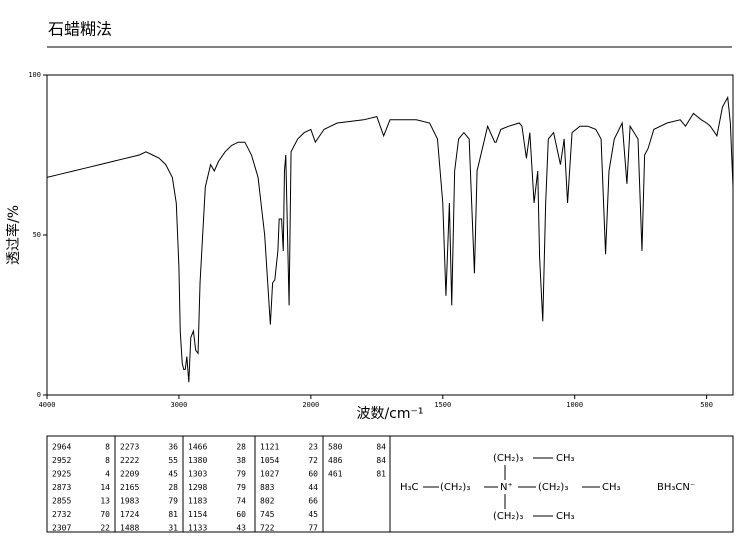 This screenshot has width=737, height=539. I want to click on peak-wavenumber: 2952, so click(61, 460).